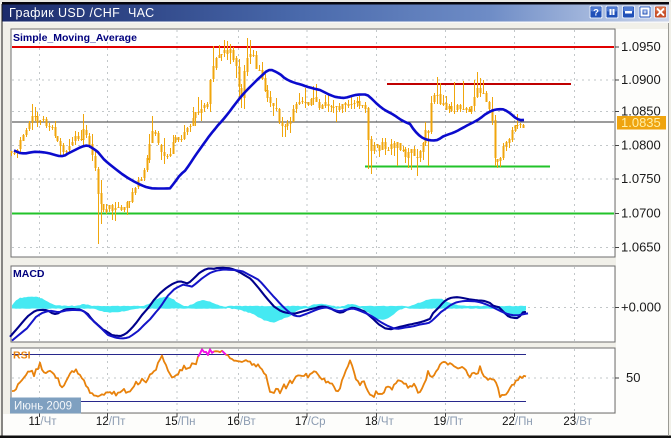 This screenshot has height=438, width=671. What do you see at coordinates (75, 38) in the screenshot?
I see `svg-text: Simple_Moving_Average` at bounding box center [75, 38].